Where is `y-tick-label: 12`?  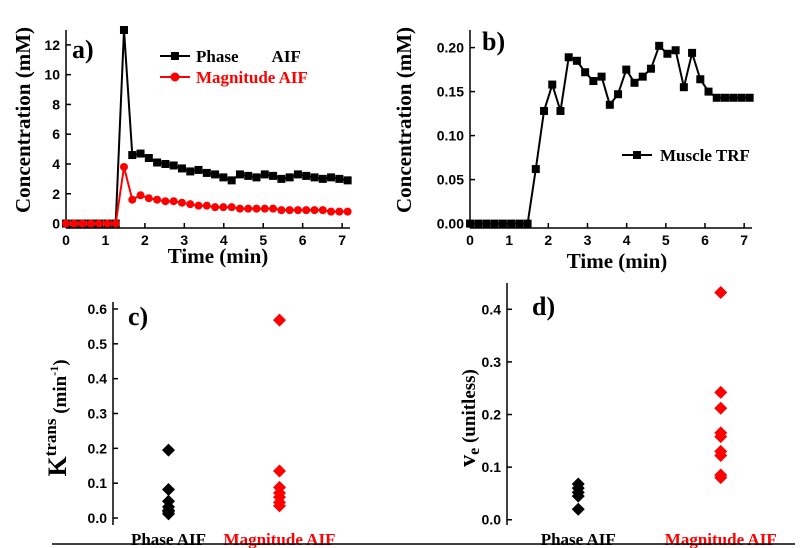
y-tick-label: 12 is located at coordinates (52, 45).